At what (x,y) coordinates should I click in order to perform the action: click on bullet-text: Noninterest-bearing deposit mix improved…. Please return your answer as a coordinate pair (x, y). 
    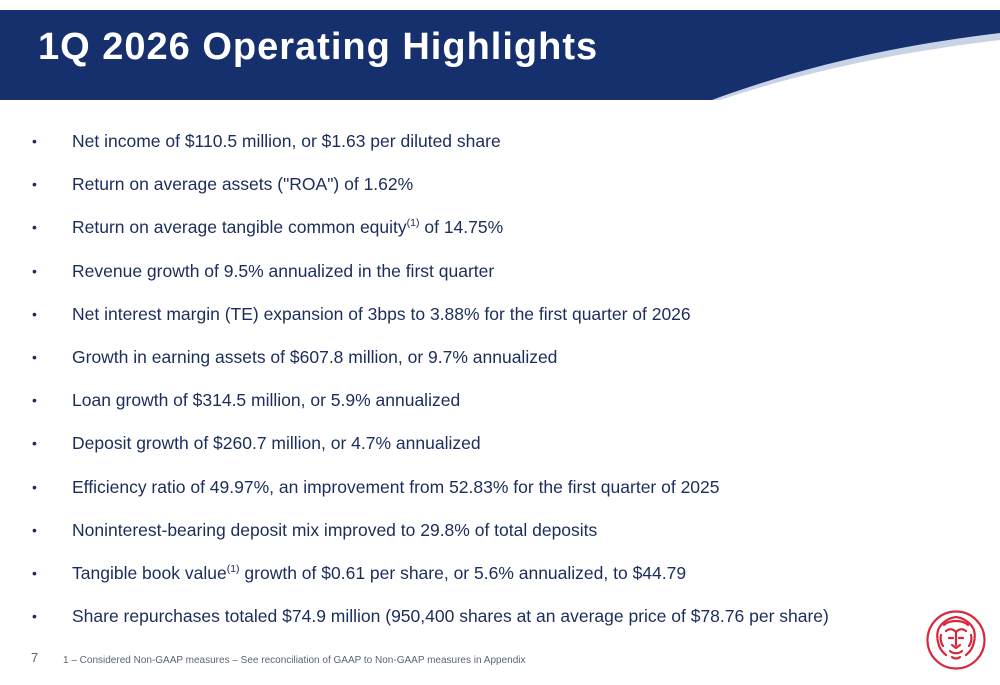
    Looking at the image, I should click on (335, 529).